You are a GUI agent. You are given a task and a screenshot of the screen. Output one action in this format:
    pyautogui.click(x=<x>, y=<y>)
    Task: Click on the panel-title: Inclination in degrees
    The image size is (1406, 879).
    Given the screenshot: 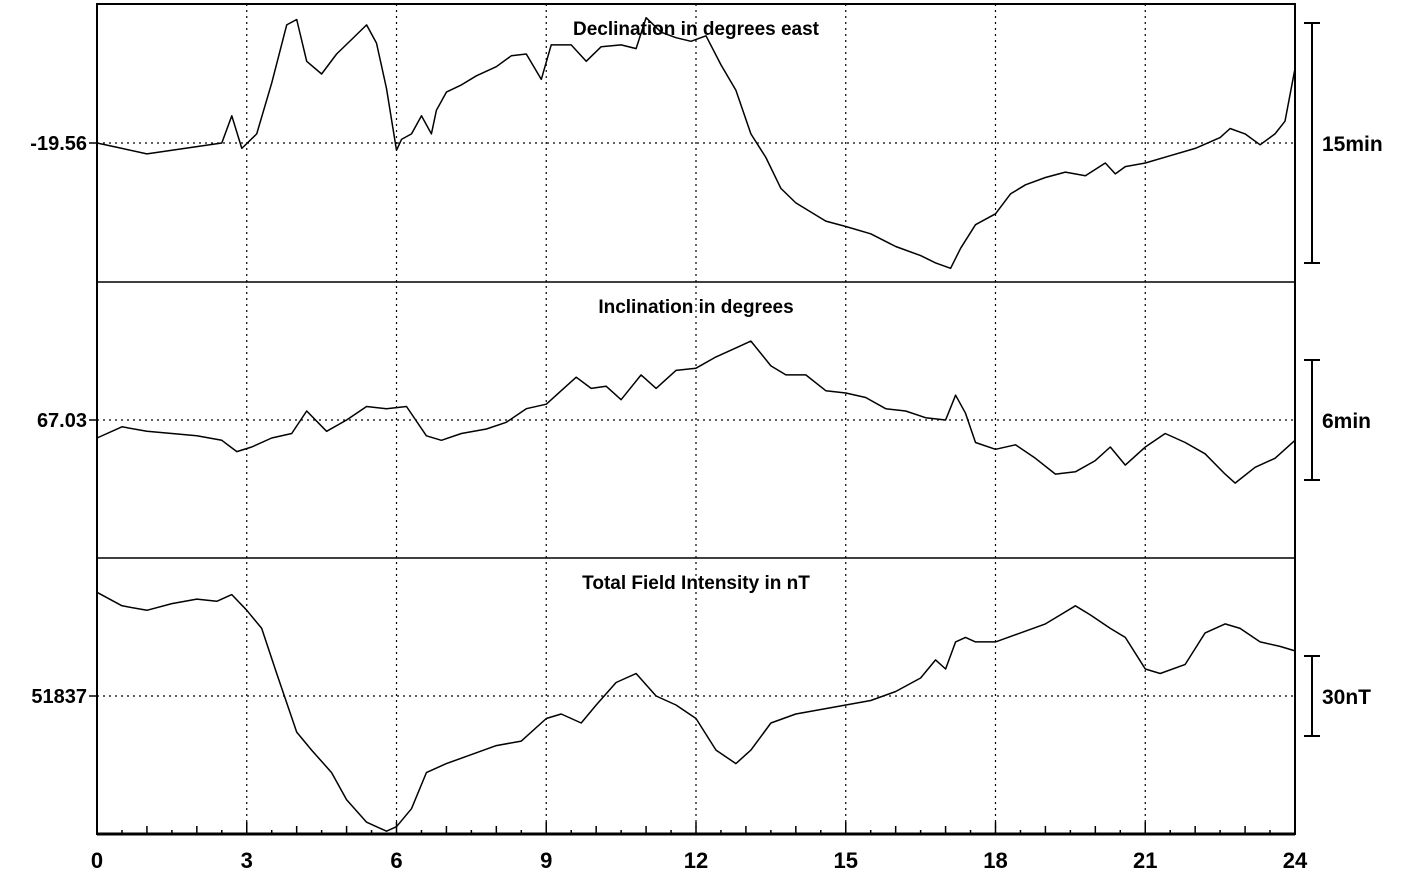 What is the action you would take?
    pyautogui.click(x=695, y=307)
    